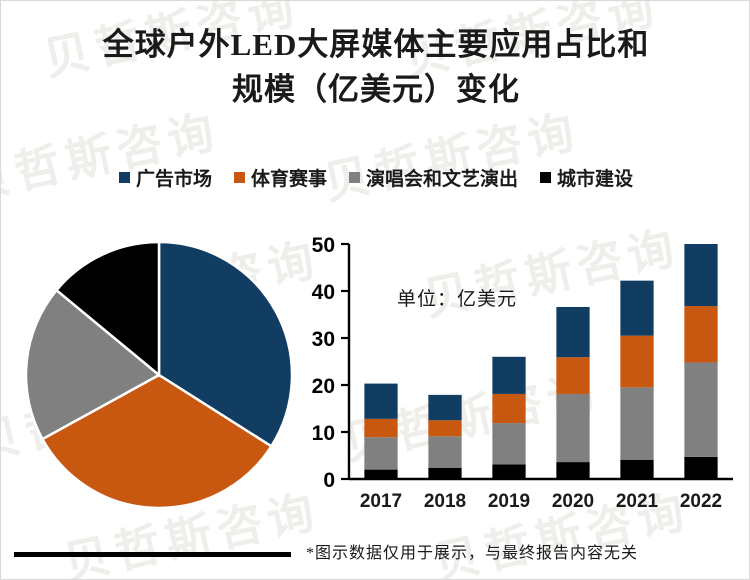 Image resolution: width=750 pixels, height=580 pixels. I want to click on legend-item-advertising: 广告市场, so click(165, 177).